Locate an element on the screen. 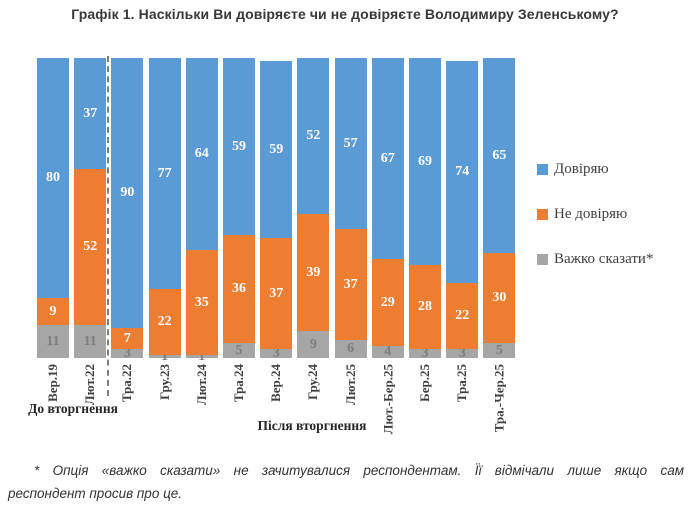 The image size is (690, 508). legend-swatch-hard-to-say-icon is located at coordinates (542, 259).